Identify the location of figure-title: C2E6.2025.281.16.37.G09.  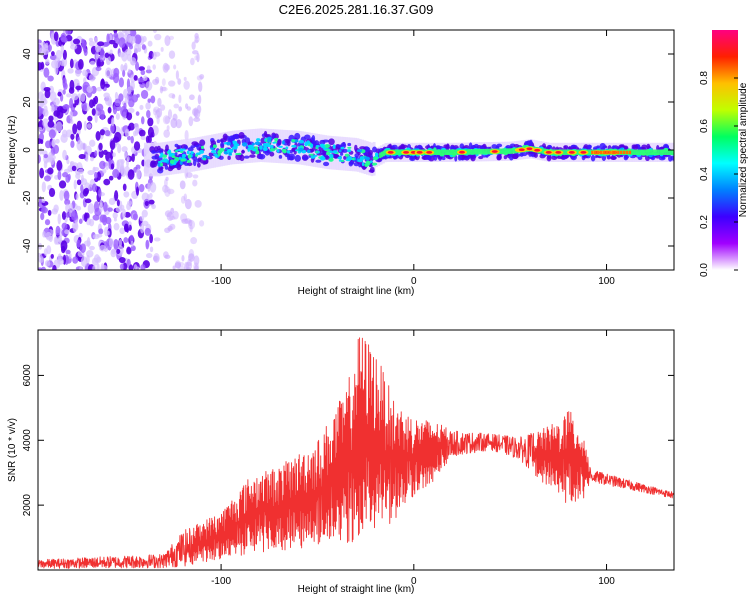
(356, 9).